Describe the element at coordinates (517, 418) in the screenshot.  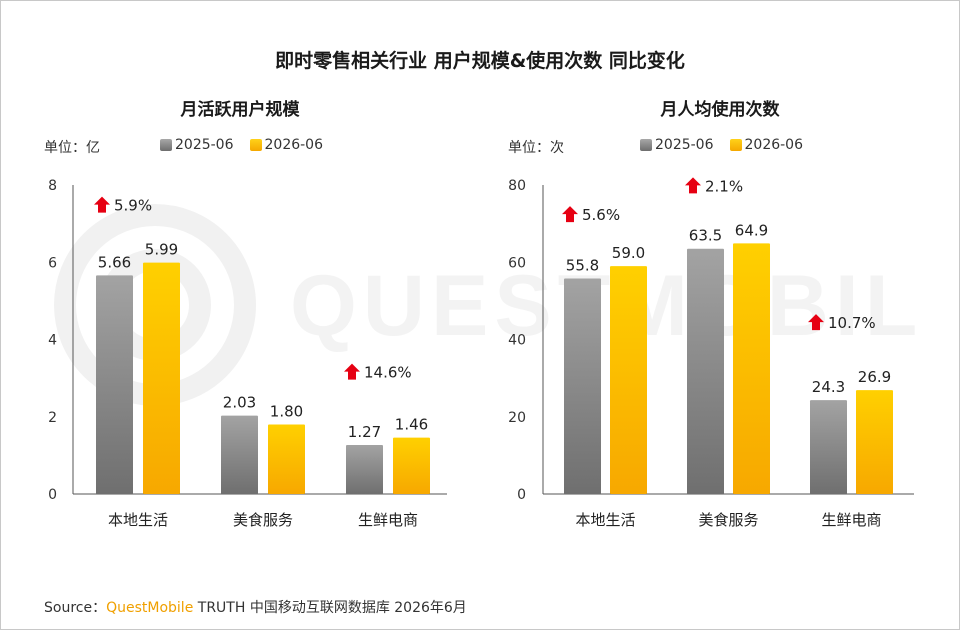
I see `y-tick-label: 20` at that location.